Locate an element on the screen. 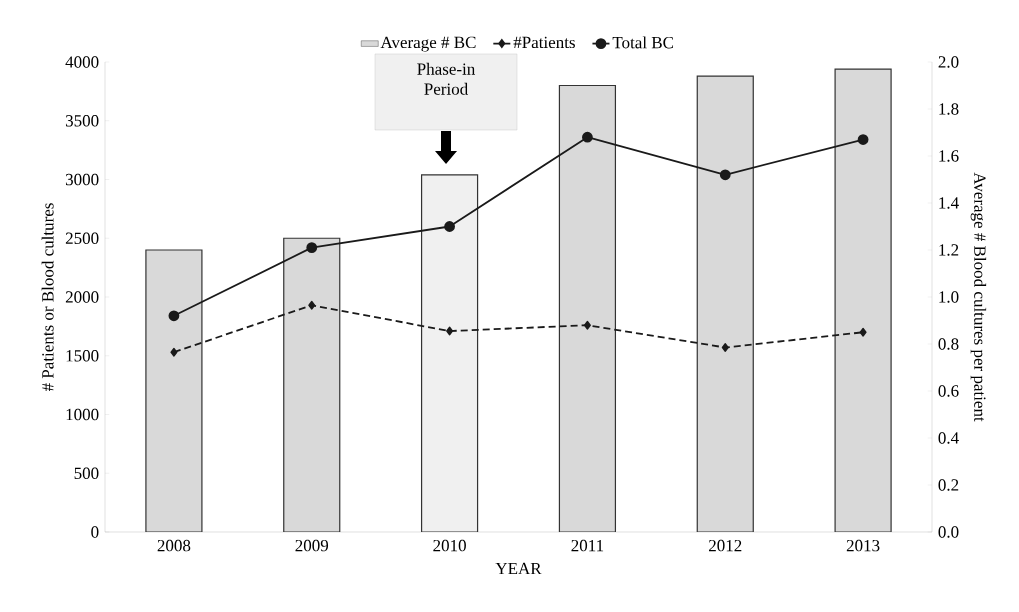 The height and width of the screenshot is (612, 1019). y2-tick-label: 0.0 is located at coordinates (948, 532).